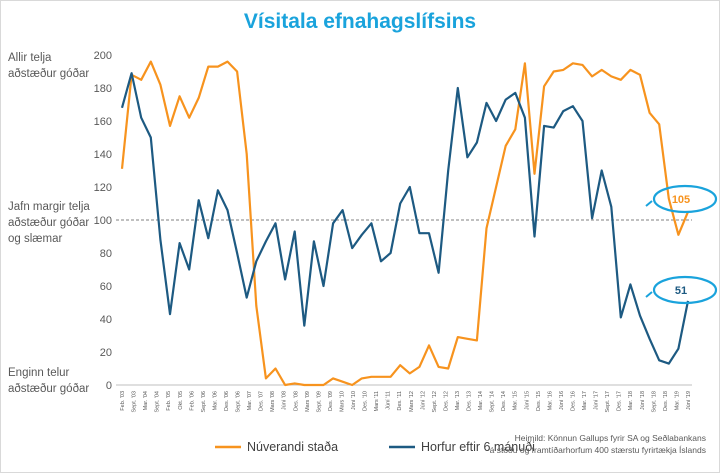  I want to click on y-tick-label: 80, so click(106, 254).